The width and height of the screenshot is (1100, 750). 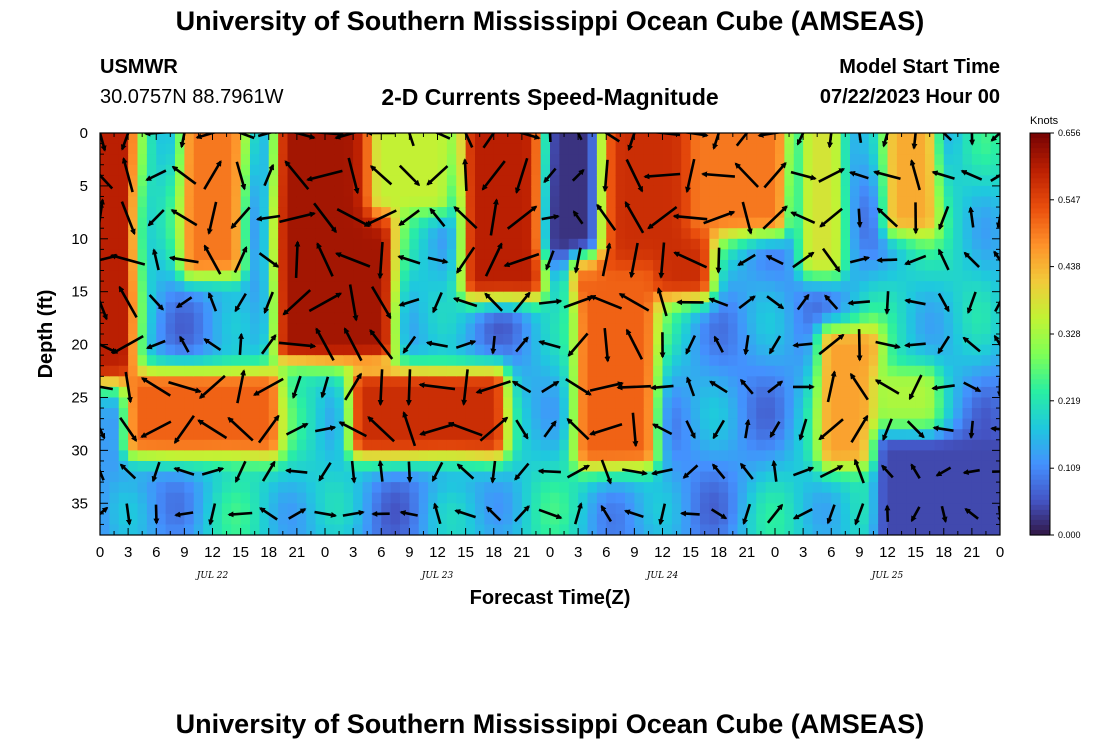 I want to click on y-tick-label: 10, so click(x=79, y=239).